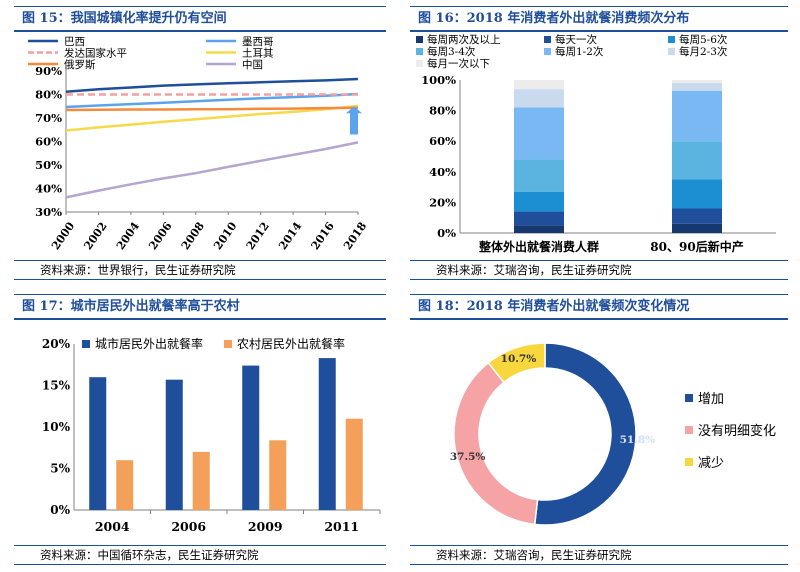  I want to click on y-tick-label: 5%, so click(60, 469).